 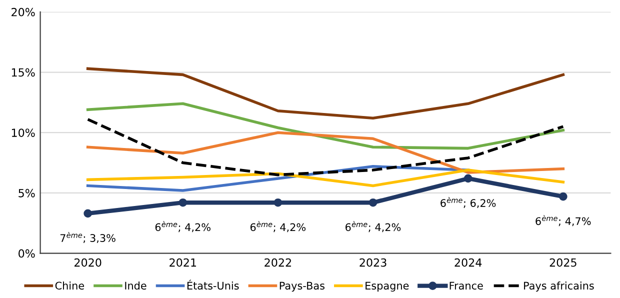 What do you see at coordinates (213, 285) in the screenshot?
I see `legend-label: États-Unis` at bounding box center [213, 285].